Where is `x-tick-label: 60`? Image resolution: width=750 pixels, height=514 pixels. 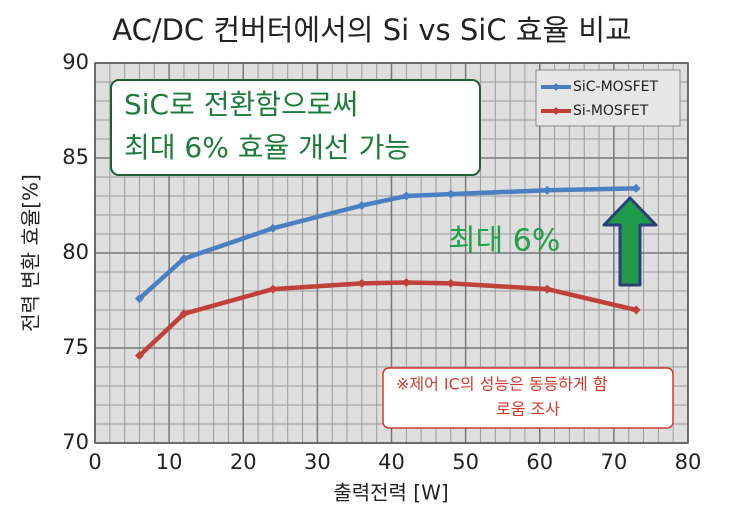
x-tick-label: 60 is located at coordinates (539, 462).